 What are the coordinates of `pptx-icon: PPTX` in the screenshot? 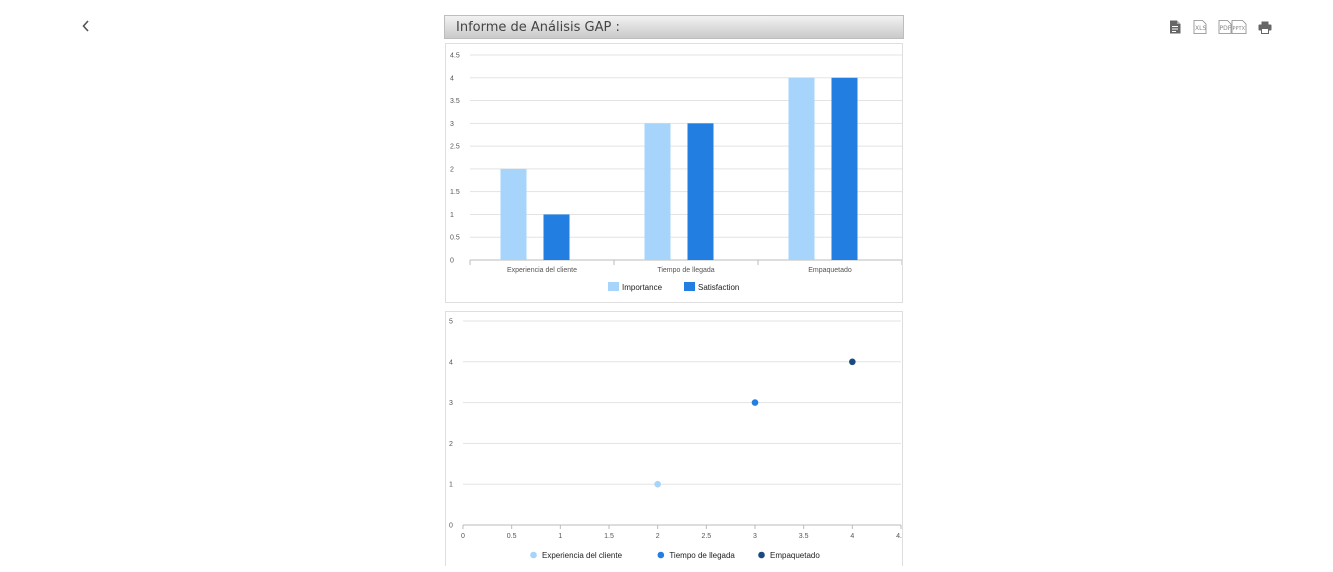 It's located at (1239, 27).